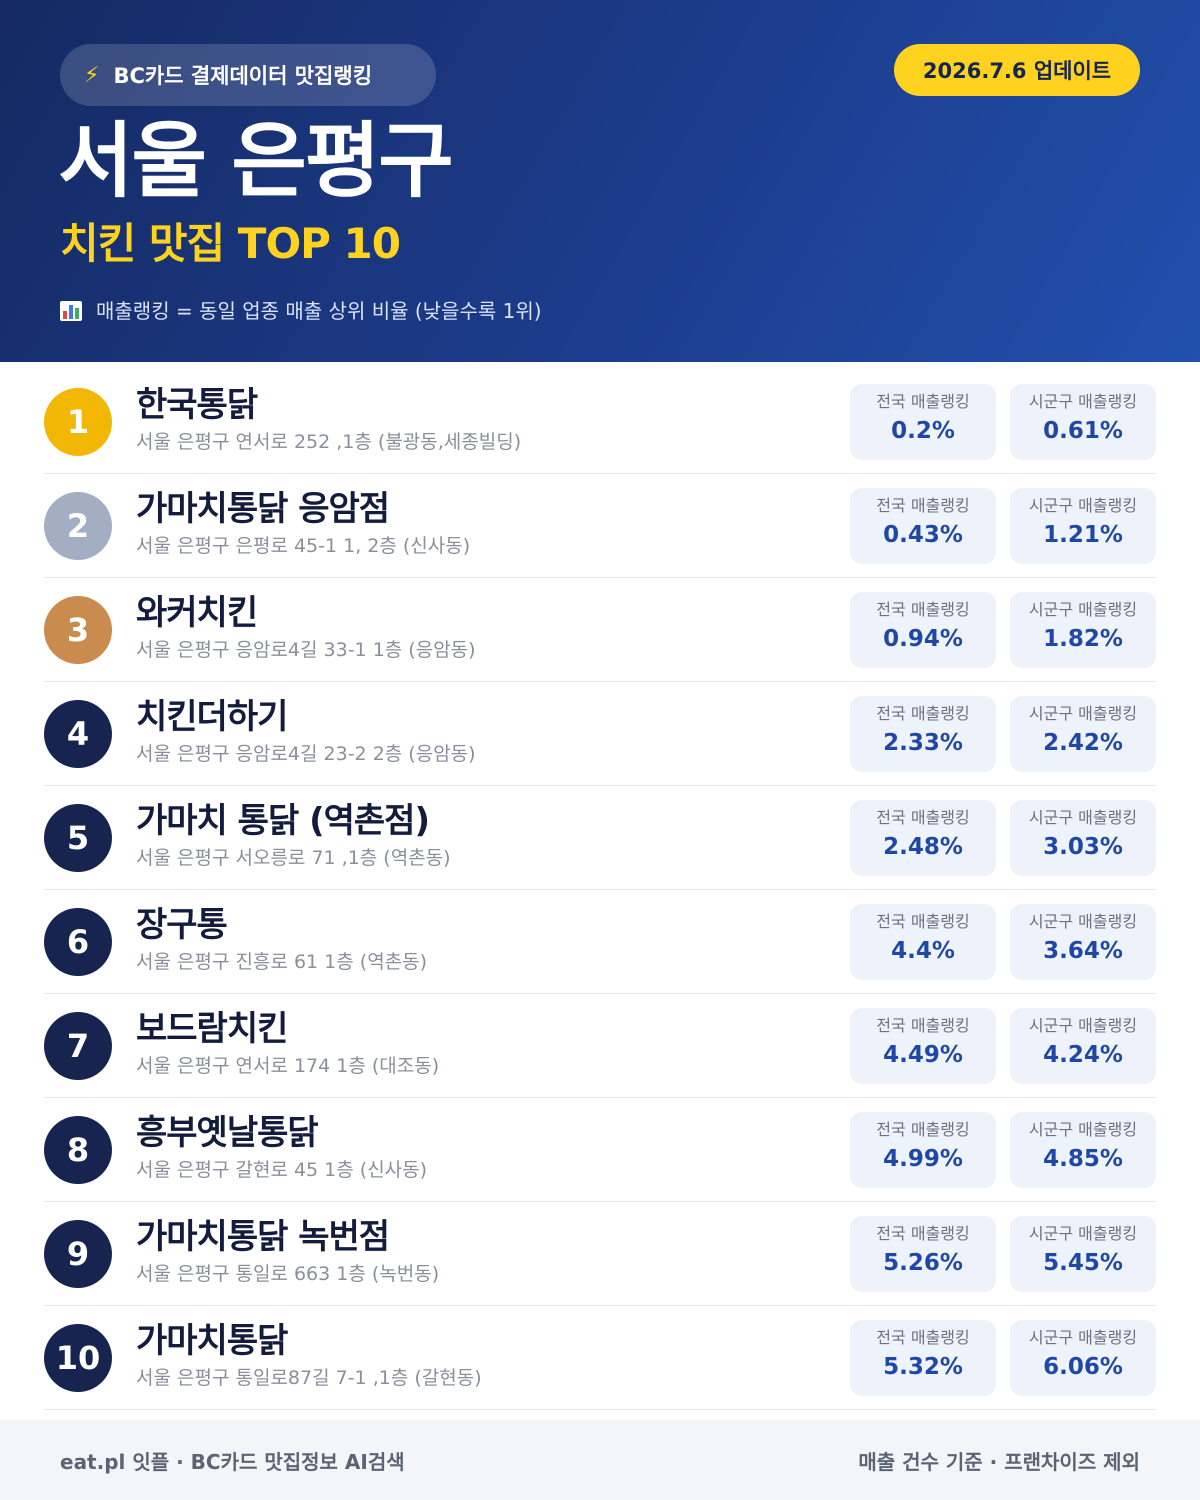 This screenshot has width=1200, height=1500. What do you see at coordinates (306, 650) in the screenshot?
I see `restaurant-address: 서울 은평구 응암로4길 33-1 1층 (응암동)` at bounding box center [306, 650].